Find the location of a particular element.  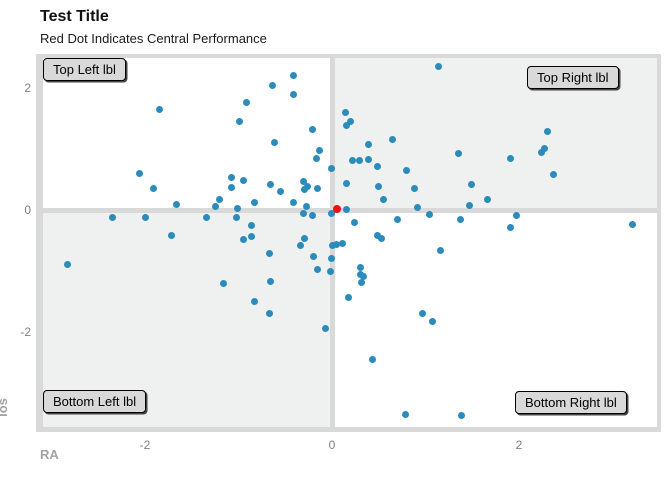

quadrant-label-top-left: Top Left lbl is located at coordinates (84, 69).